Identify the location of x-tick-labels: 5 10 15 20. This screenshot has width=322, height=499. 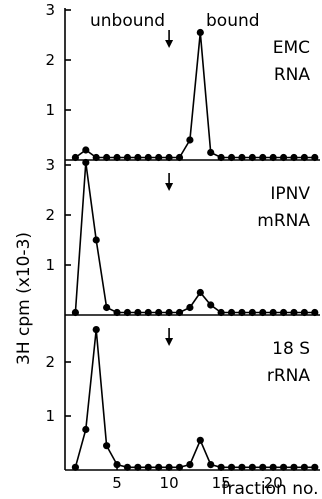
(197, 478).